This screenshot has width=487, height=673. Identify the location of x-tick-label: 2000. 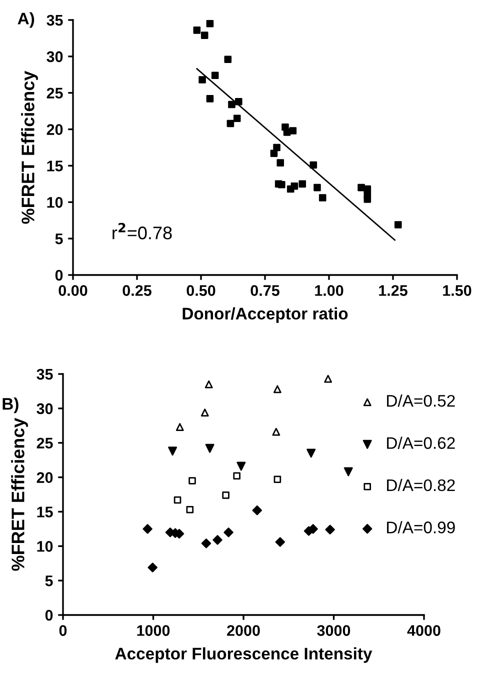
(243, 630).